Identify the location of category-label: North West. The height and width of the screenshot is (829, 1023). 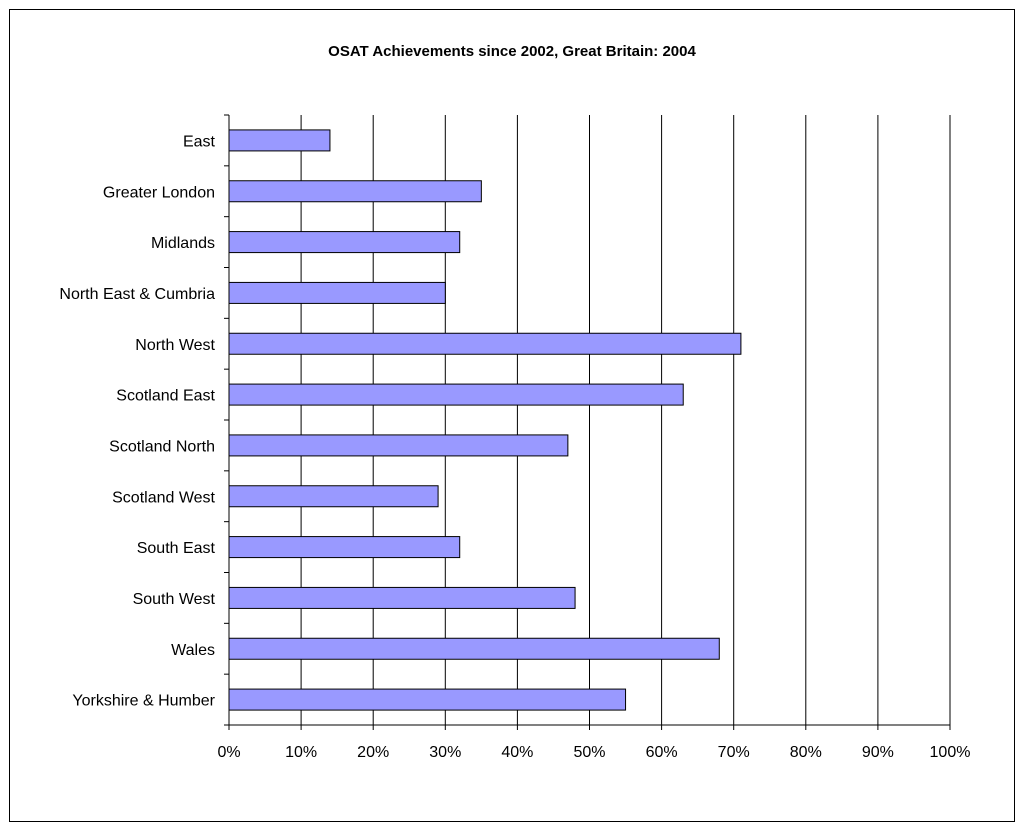
(175, 345).